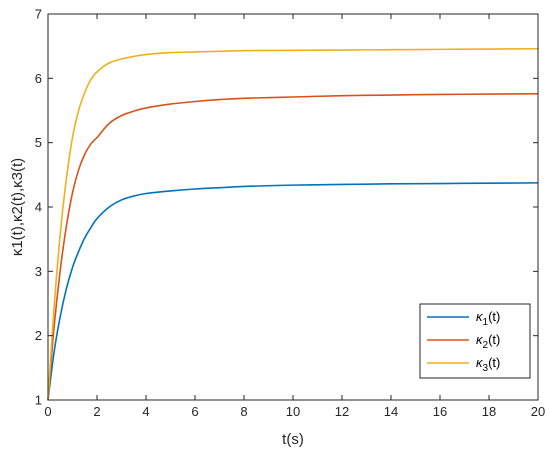 This screenshot has width=550, height=454. Describe the element at coordinates (38, 335) in the screenshot. I see `y-tick-label: 2` at that location.